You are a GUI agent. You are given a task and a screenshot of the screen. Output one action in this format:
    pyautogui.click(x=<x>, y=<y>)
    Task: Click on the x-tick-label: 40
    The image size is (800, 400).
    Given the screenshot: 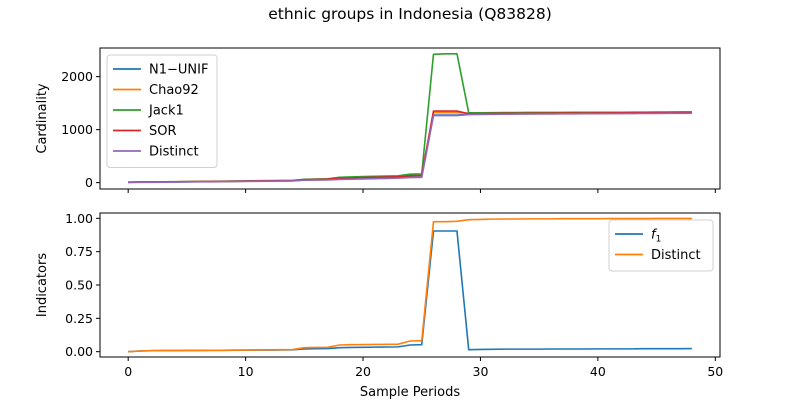 What is the action you would take?
    pyautogui.click(x=598, y=371)
    